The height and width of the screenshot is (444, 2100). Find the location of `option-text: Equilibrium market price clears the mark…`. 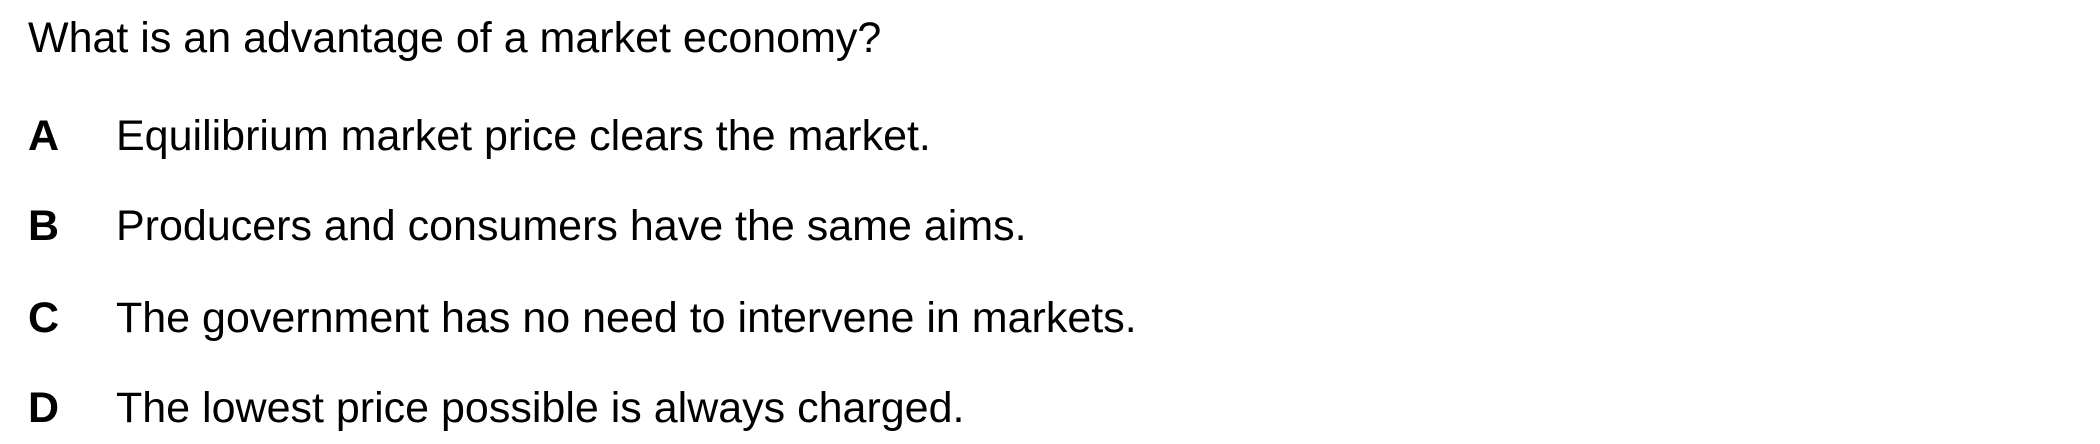

option-text: Equilibrium market price clears the mark… is located at coordinates (523, 136).